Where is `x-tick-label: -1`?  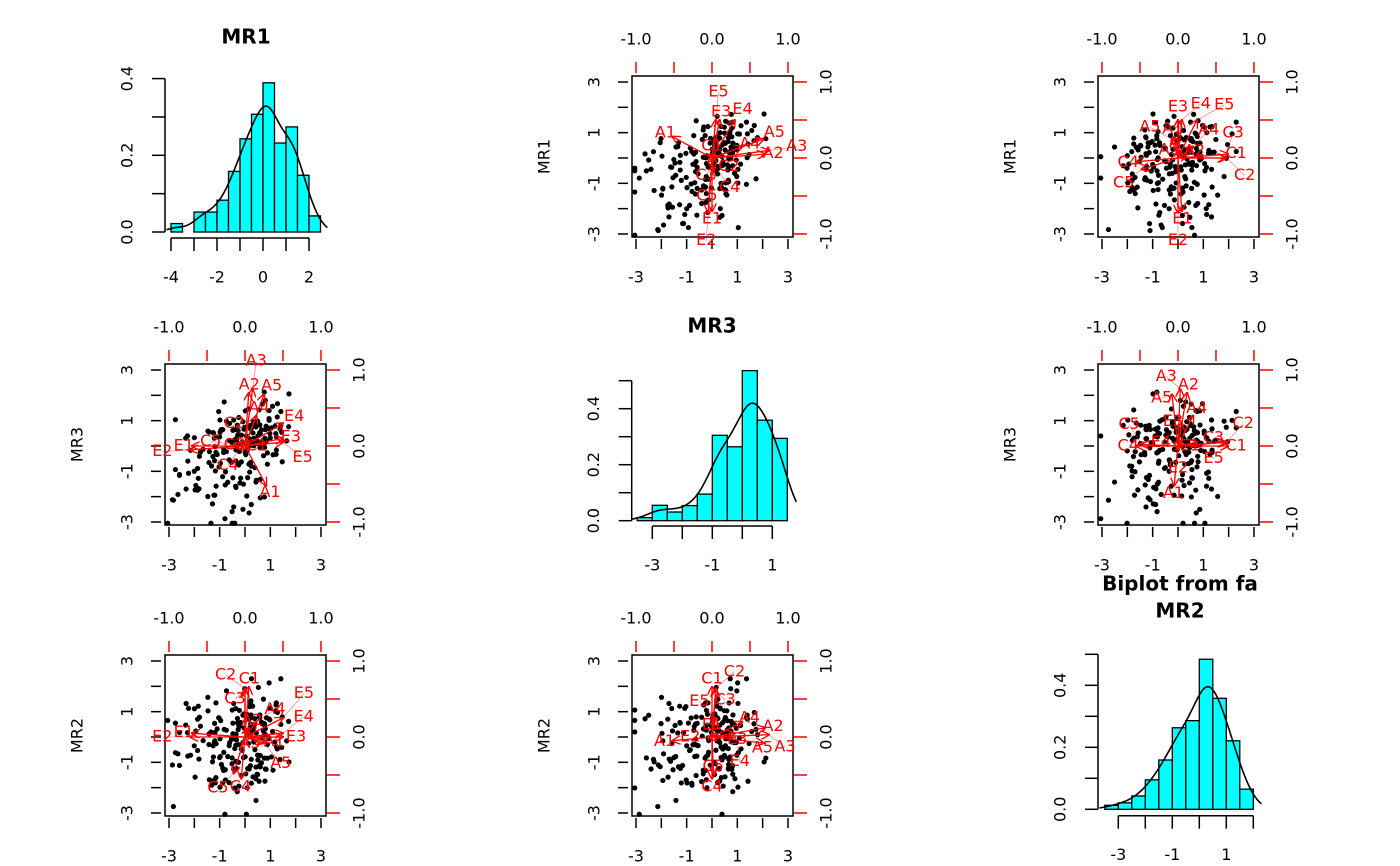
x-tick-label: -1 is located at coordinates (1172, 854).